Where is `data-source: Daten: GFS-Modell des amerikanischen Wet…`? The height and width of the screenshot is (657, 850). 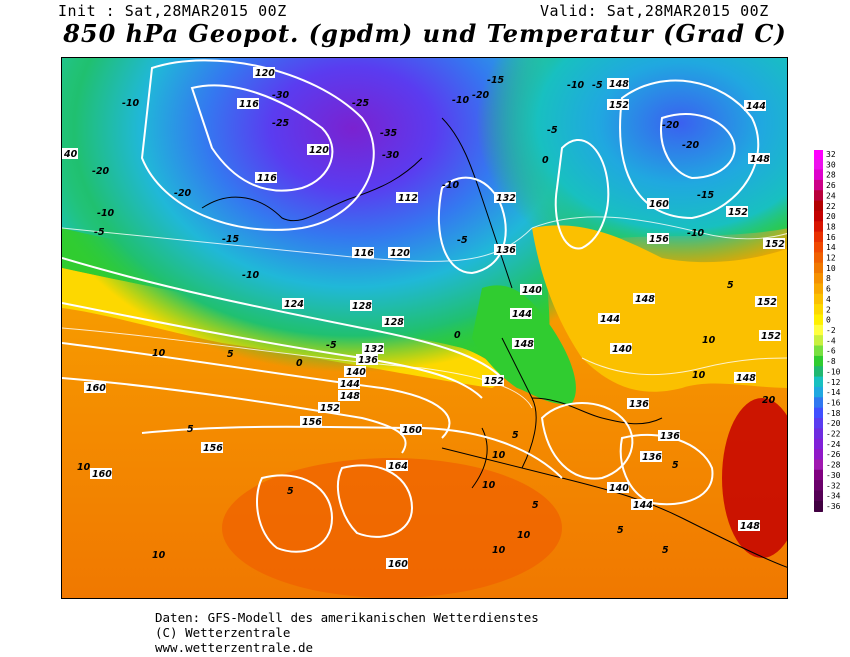 data-source: Daten: GFS-Modell des amerikanischen Wet… is located at coordinates (347, 617).